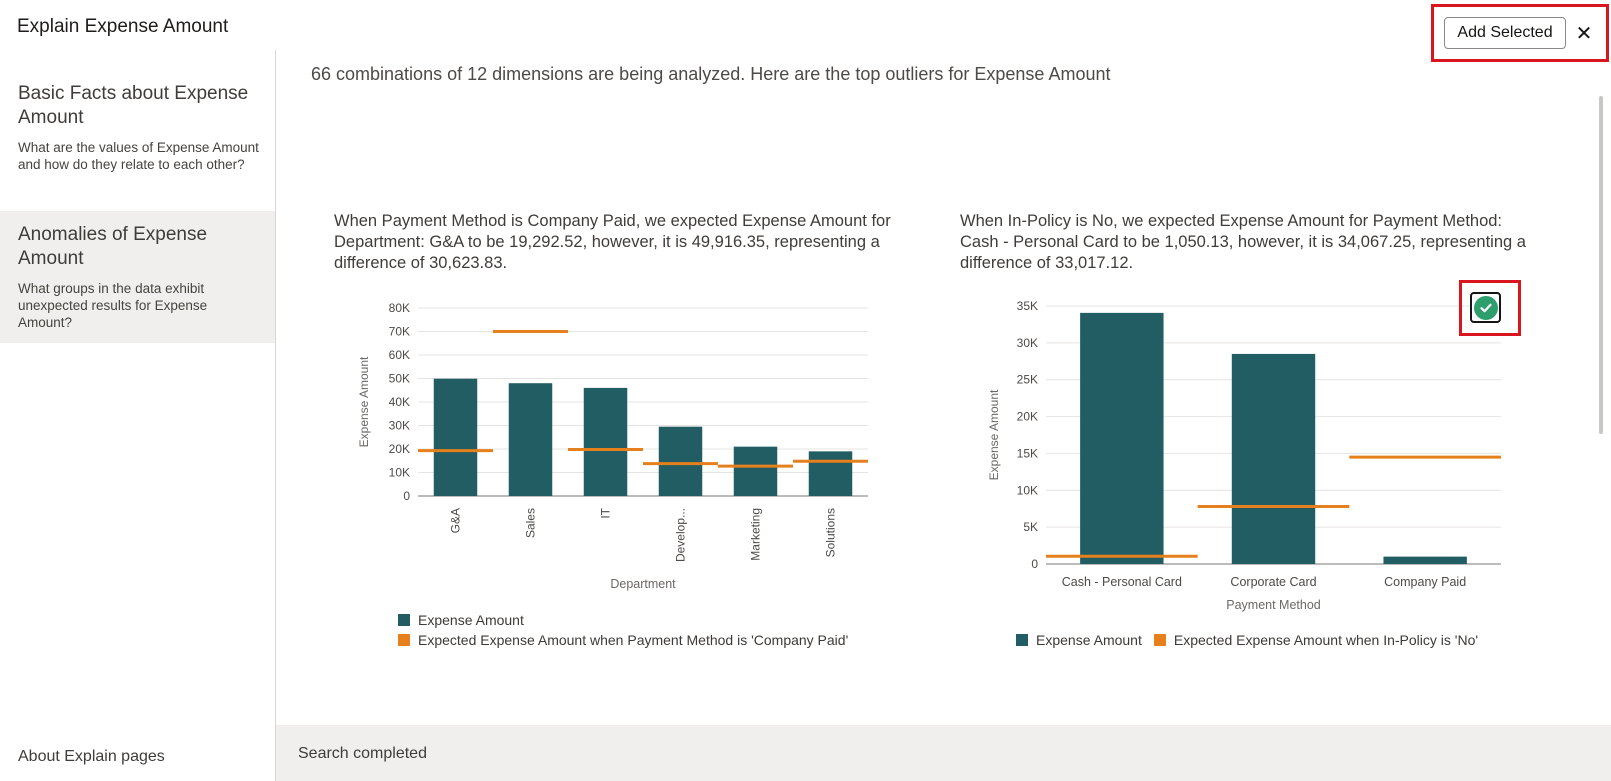 Image resolution: width=1611 pixels, height=781 pixels. What do you see at coordinates (643, 584) in the screenshot?
I see `x-axis-title: Department` at bounding box center [643, 584].